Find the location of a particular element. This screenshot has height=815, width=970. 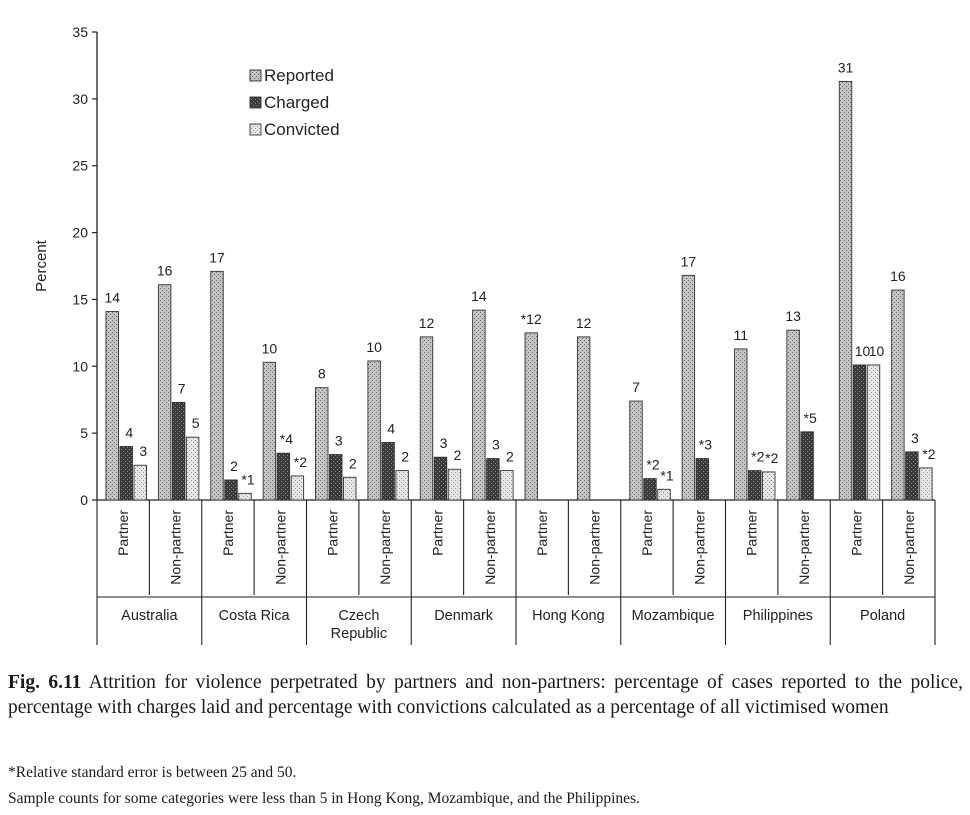

y-tick-label: 5 is located at coordinates (84, 433).